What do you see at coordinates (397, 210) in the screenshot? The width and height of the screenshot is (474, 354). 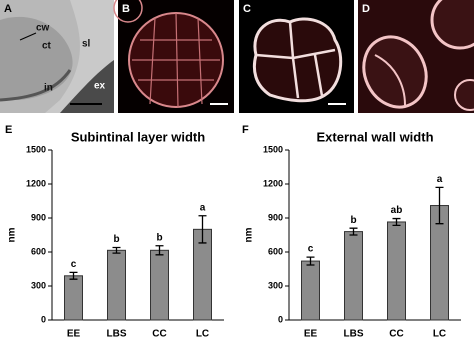 I see `significance-letter: ab` at bounding box center [397, 210].